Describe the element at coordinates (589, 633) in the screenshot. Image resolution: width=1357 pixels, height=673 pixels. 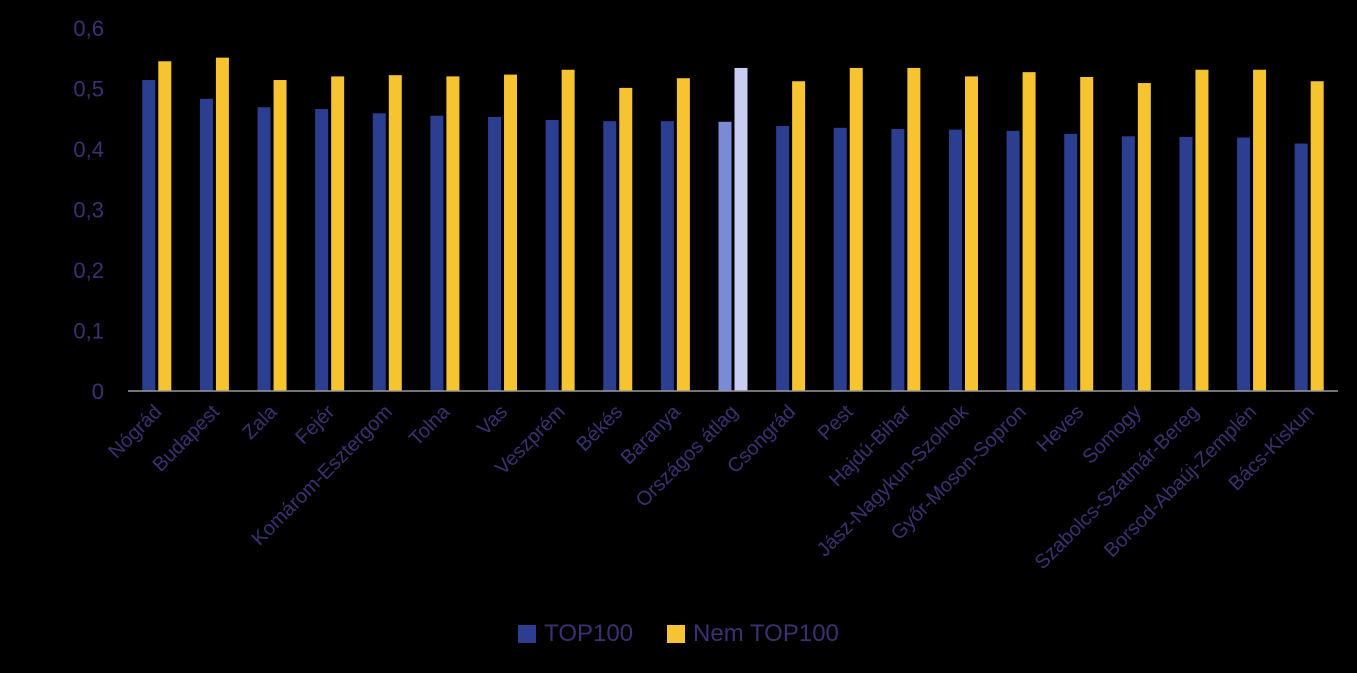
I see `legend-label-top100: TOP100` at that location.